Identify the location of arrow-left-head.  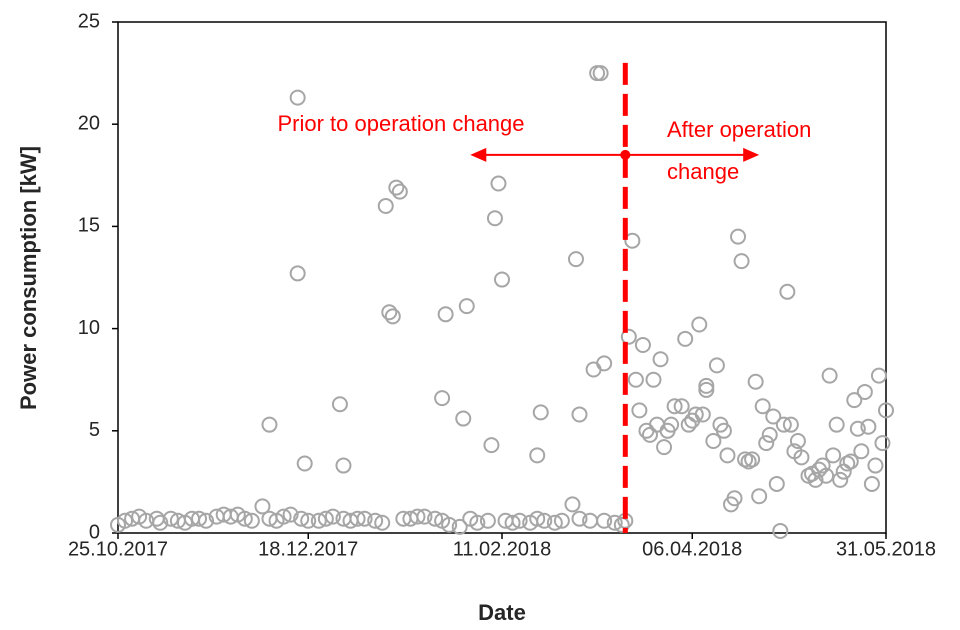
(478, 154).